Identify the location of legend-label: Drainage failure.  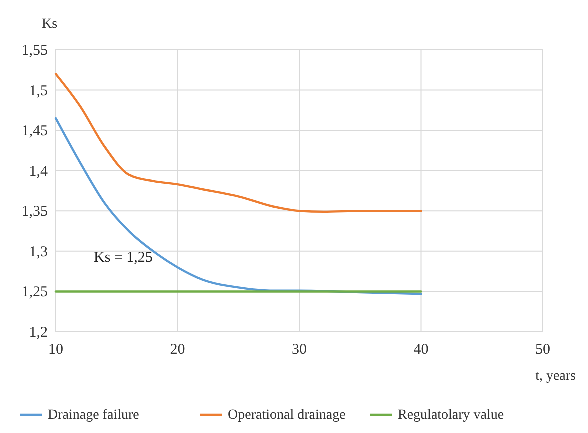
(94, 415).